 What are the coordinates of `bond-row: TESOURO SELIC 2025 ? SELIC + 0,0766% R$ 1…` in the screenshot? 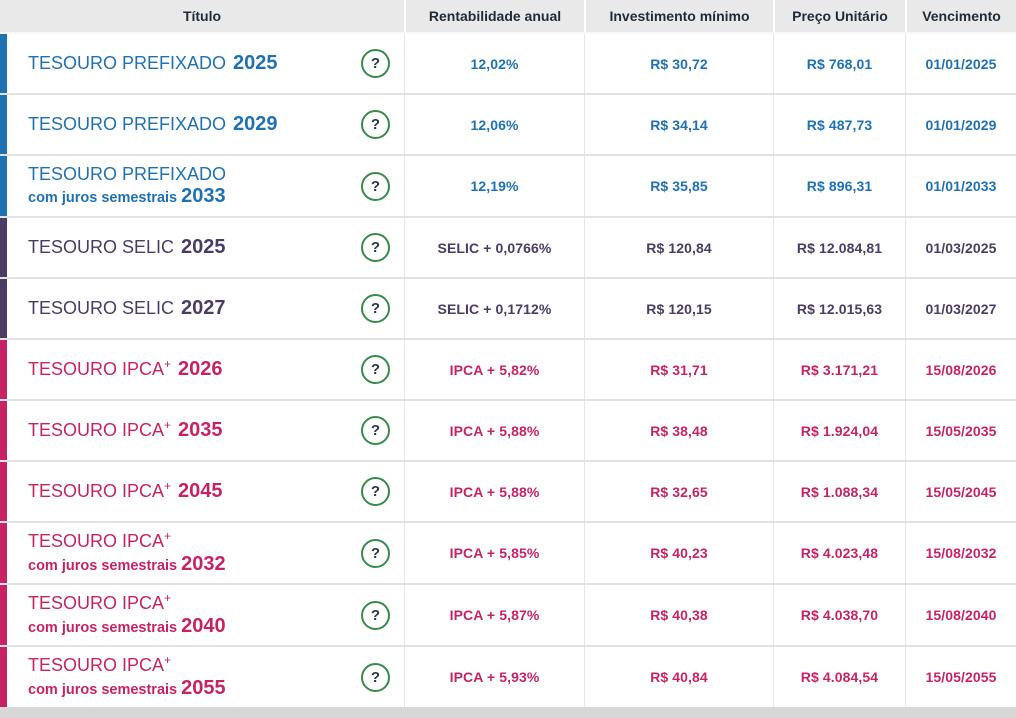 It's located at (508, 246).